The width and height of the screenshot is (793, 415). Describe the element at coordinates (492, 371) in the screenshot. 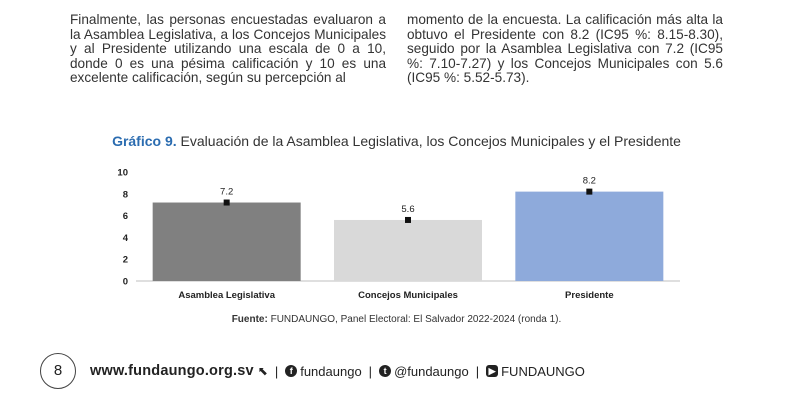

I see `youtube-icon: ▶` at that location.